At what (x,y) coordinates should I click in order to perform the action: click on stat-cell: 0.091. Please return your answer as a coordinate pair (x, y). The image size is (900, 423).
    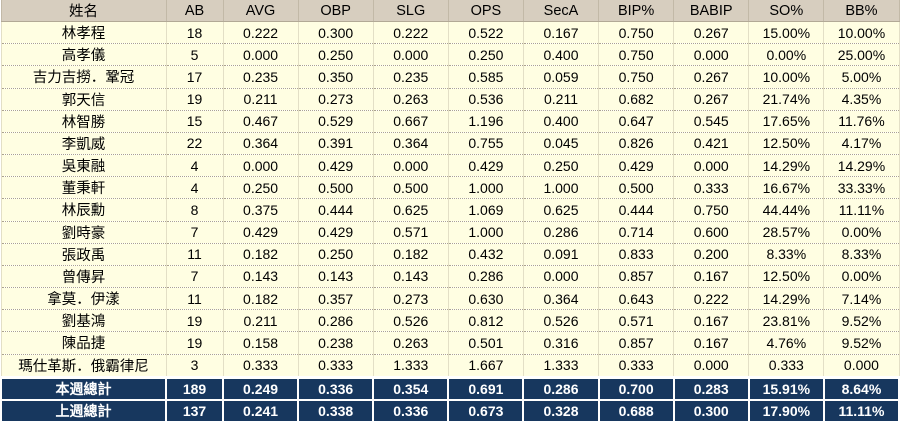
    Looking at the image, I should click on (561, 254).